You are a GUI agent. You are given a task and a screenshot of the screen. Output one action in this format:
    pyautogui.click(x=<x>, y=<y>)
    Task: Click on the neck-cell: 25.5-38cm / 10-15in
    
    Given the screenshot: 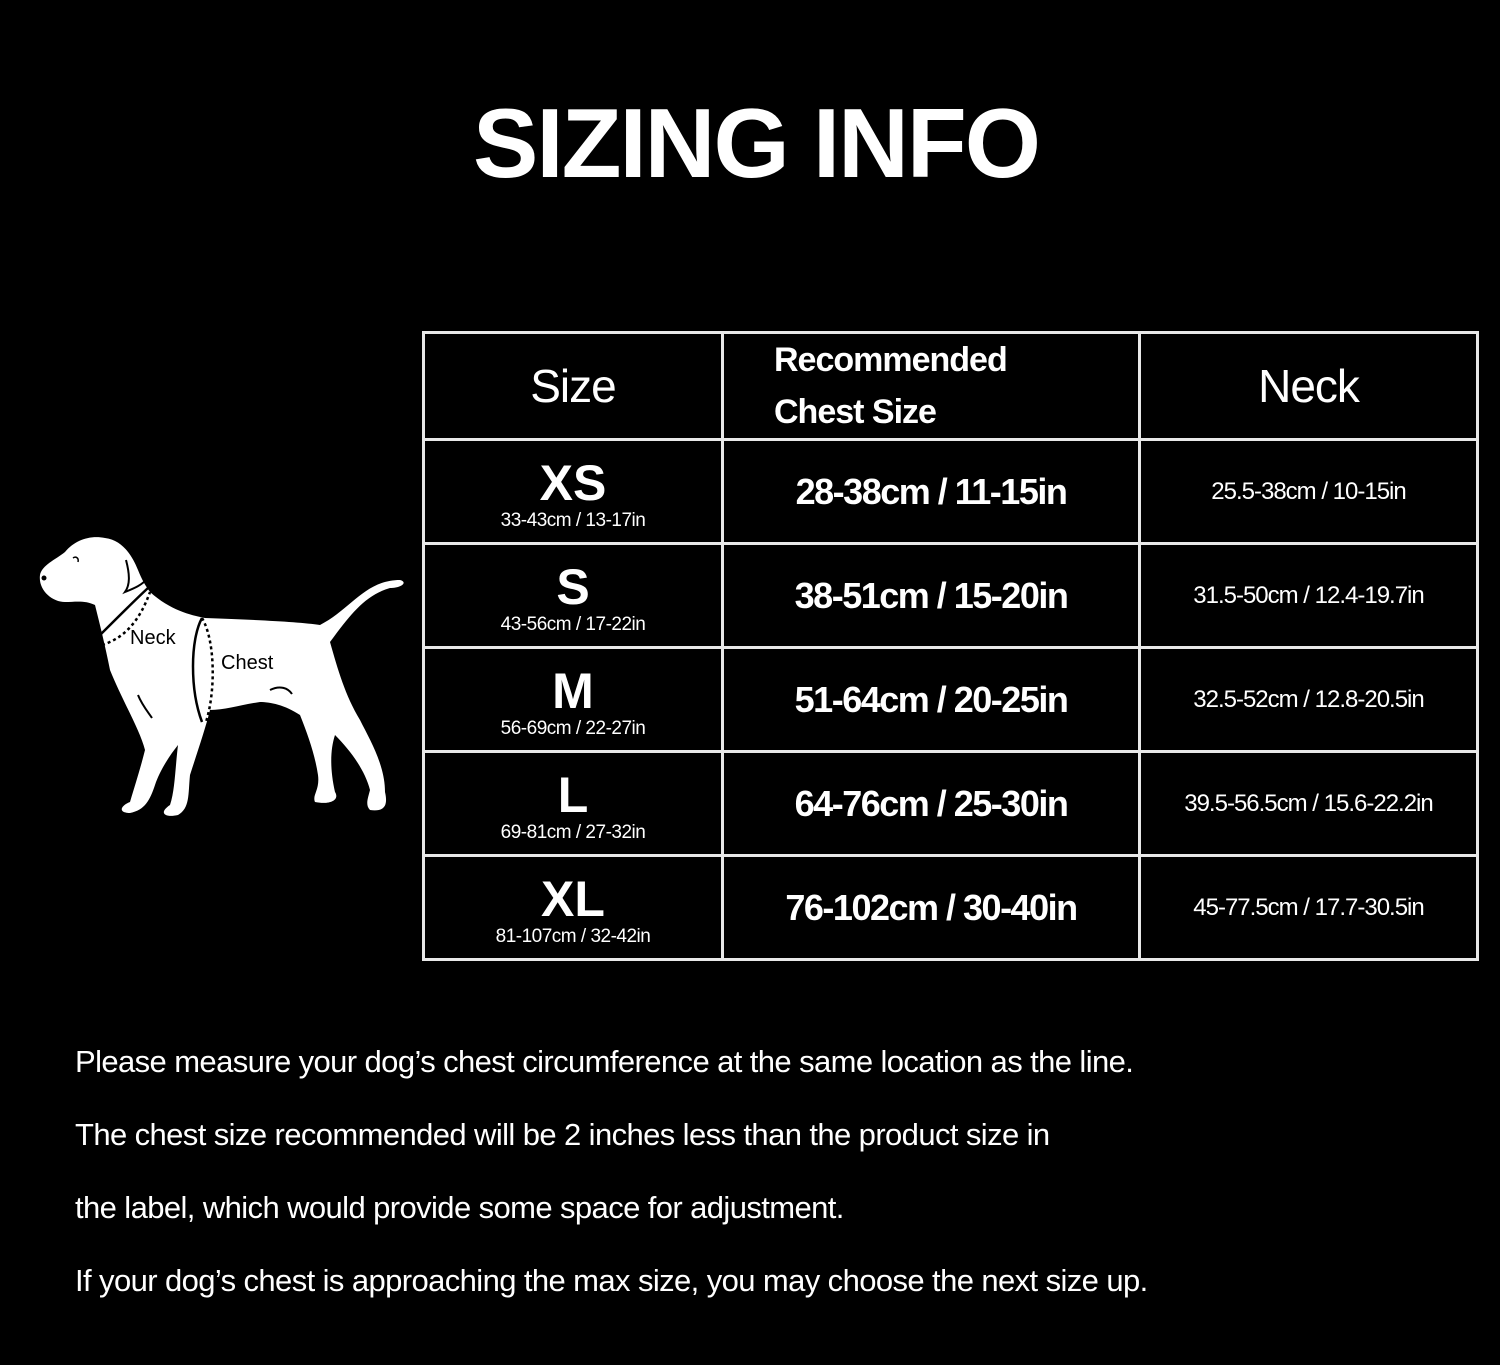 What is the action you would take?
    pyautogui.click(x=1308, y=491)
    